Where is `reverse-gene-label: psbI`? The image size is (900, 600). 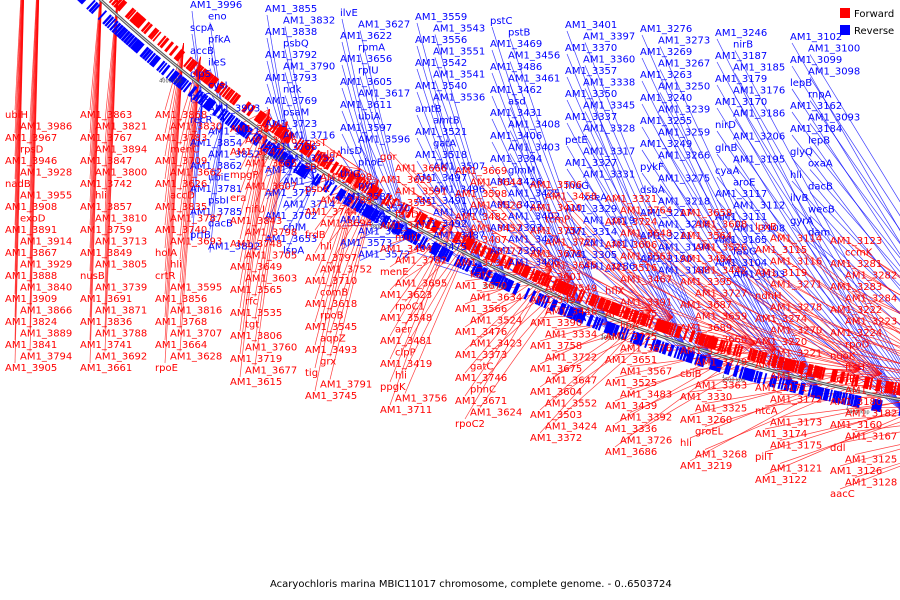
reverse-gene-label: psbI is located at coordinates (218, 201).